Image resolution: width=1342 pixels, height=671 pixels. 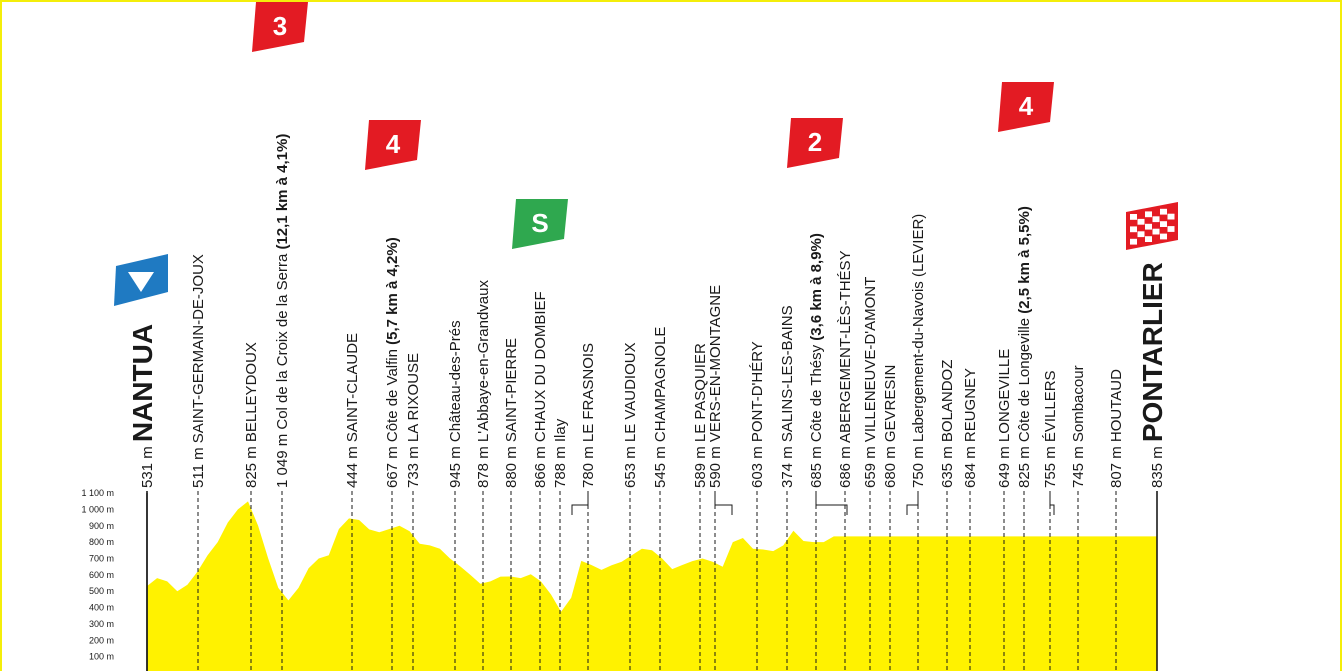 I want to click on route-point-altitude: 545 m, so click(x=660, y=465).